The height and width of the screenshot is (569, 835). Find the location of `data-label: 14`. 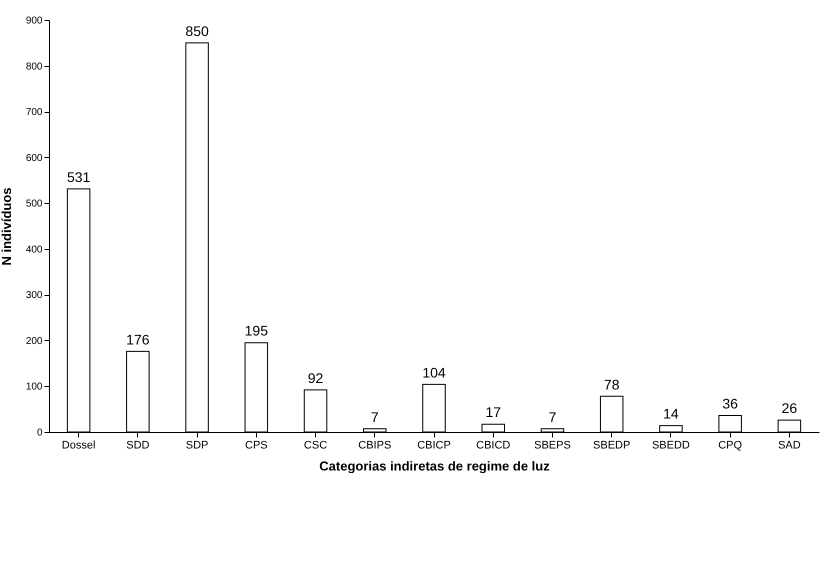

data-label: 14 is located at coordinates (671, 414).